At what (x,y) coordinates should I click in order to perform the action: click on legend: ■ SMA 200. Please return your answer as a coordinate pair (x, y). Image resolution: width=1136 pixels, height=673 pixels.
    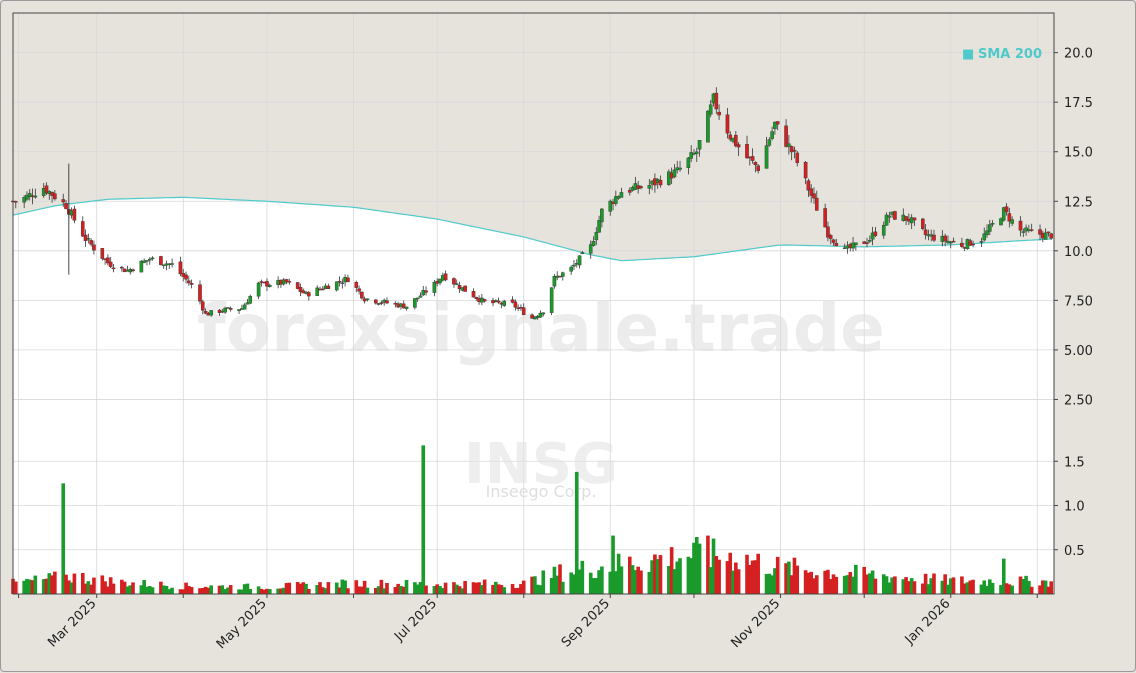
    Looking at the image, I should click on (1002, 54).